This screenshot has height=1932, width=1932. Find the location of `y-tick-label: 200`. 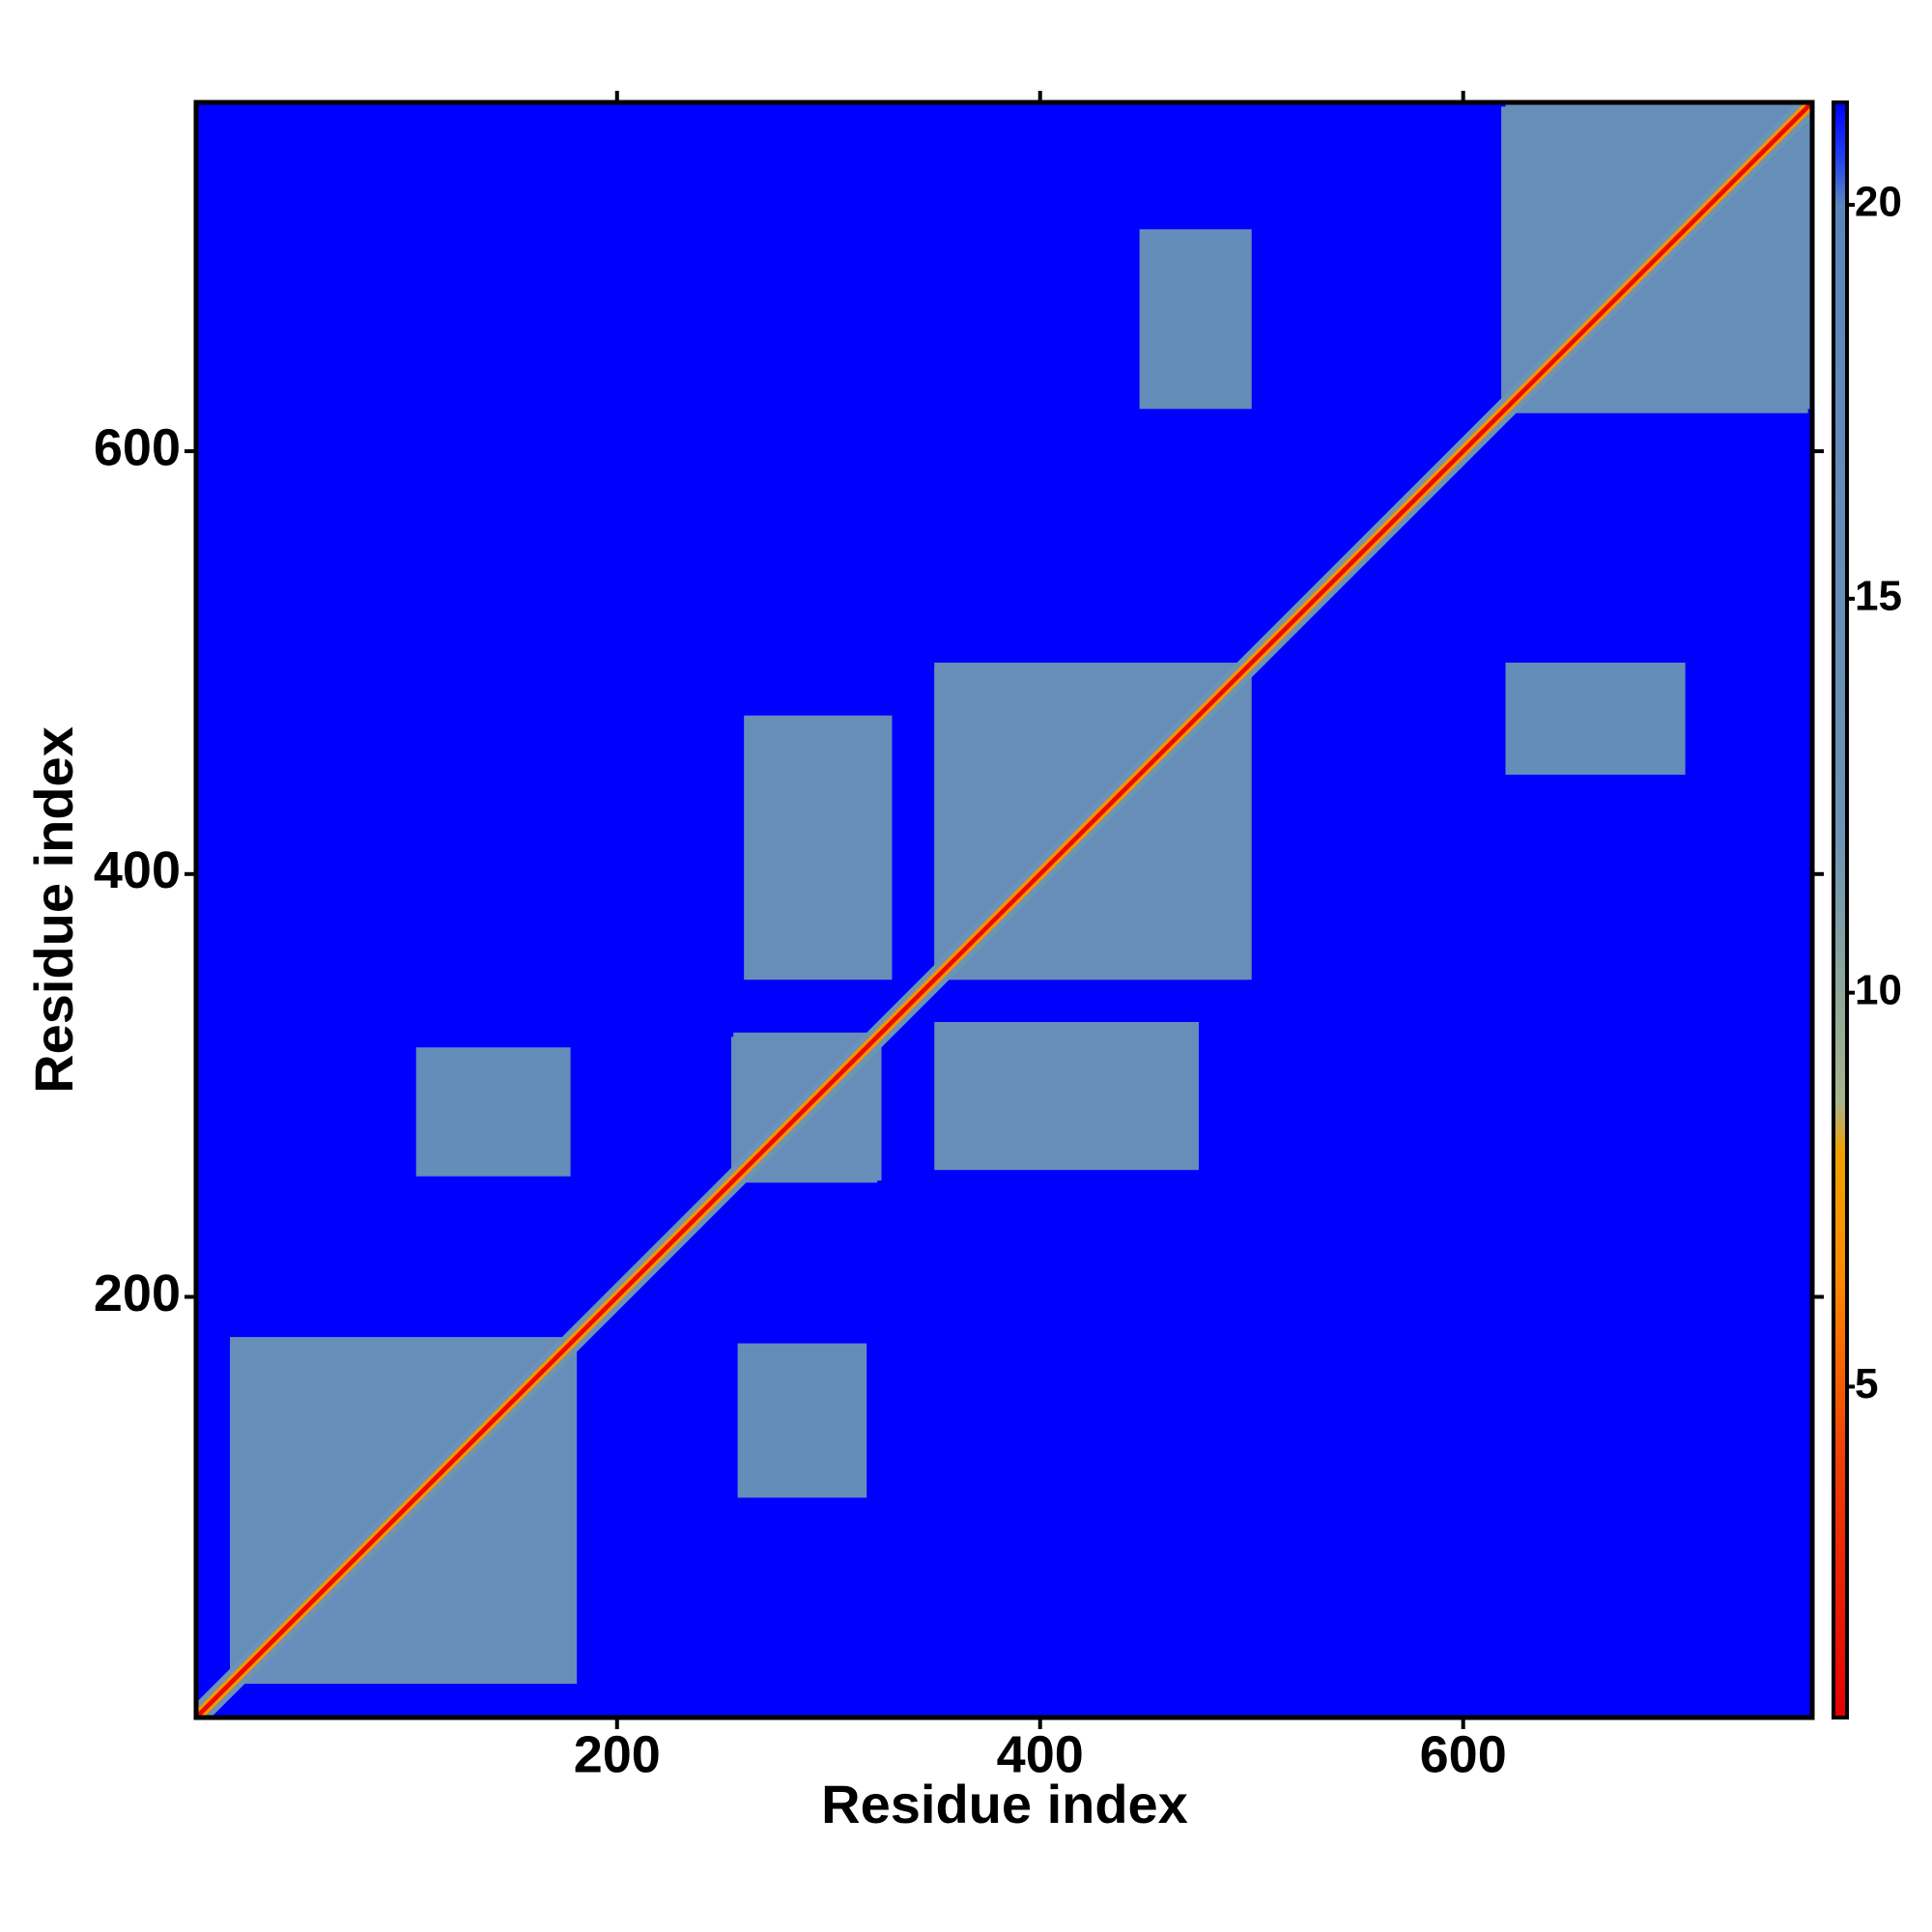

y-tick-label: 200 is located at coordinates (137, 1293).